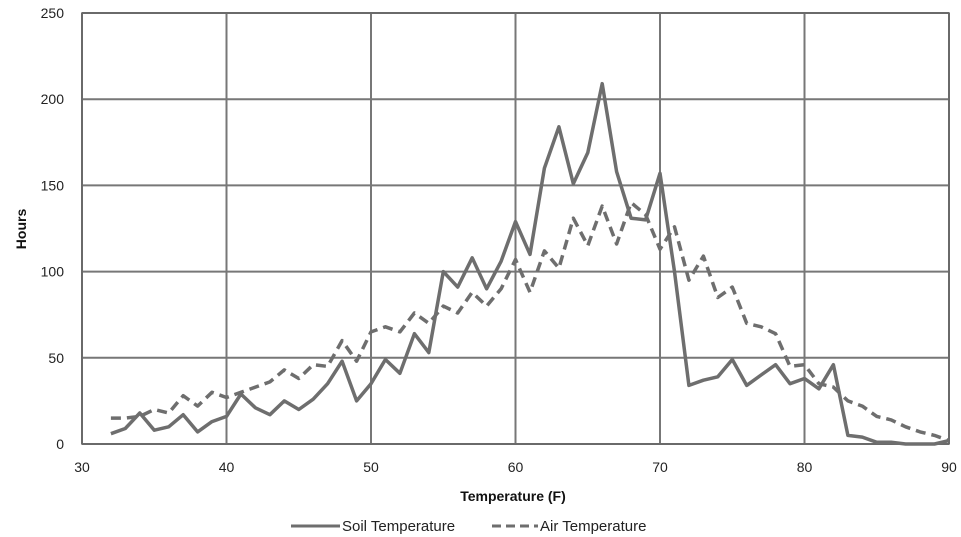  What do you see at coordinates (53, 272) in the screenshot?
I see `y-tick-label: 100` at bounding box center [53, 272].